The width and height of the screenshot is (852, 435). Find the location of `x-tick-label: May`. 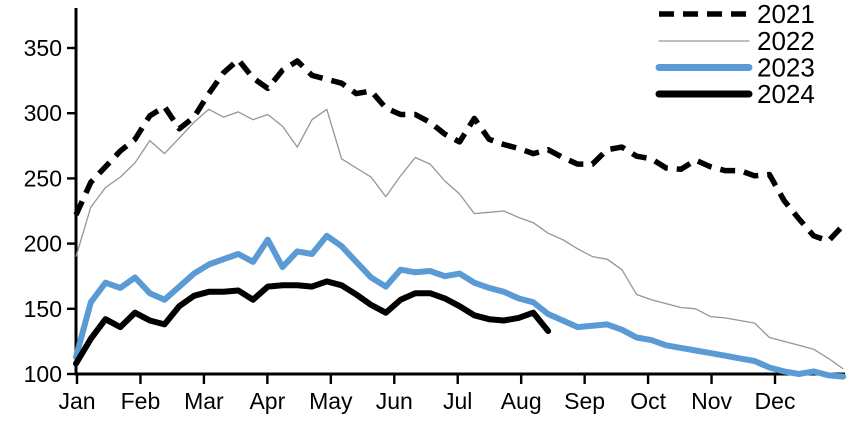

x-tick-label: May is located at coordinates (331, 401).